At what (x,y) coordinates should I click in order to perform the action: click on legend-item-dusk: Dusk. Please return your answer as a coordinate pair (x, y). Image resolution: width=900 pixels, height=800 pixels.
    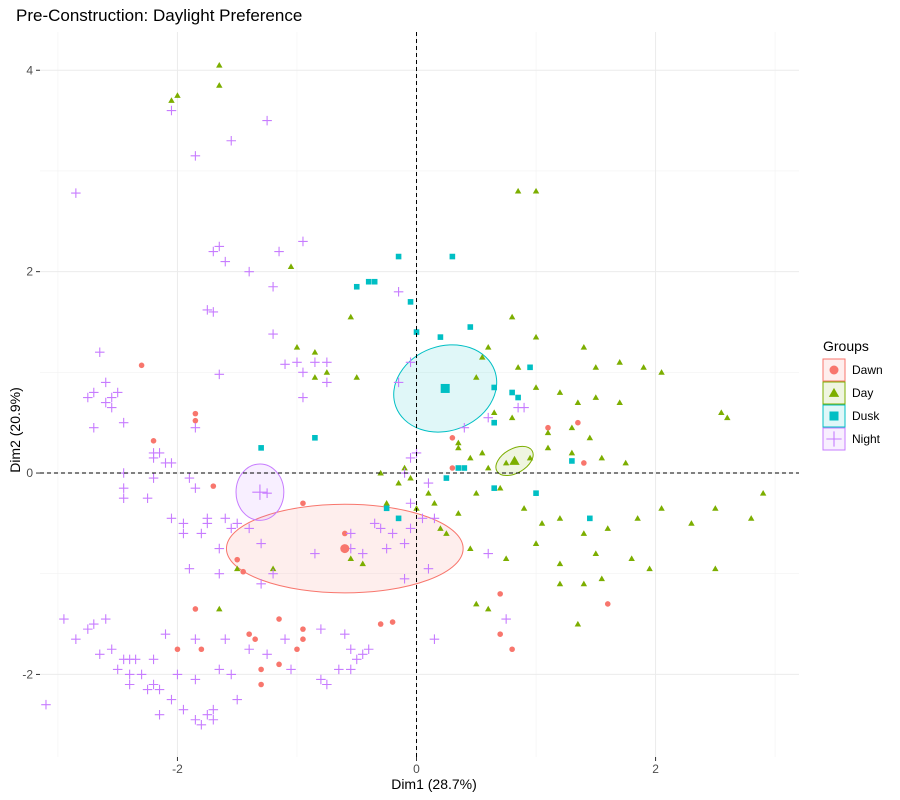
    Looking at the image, I should click on (851, 416).